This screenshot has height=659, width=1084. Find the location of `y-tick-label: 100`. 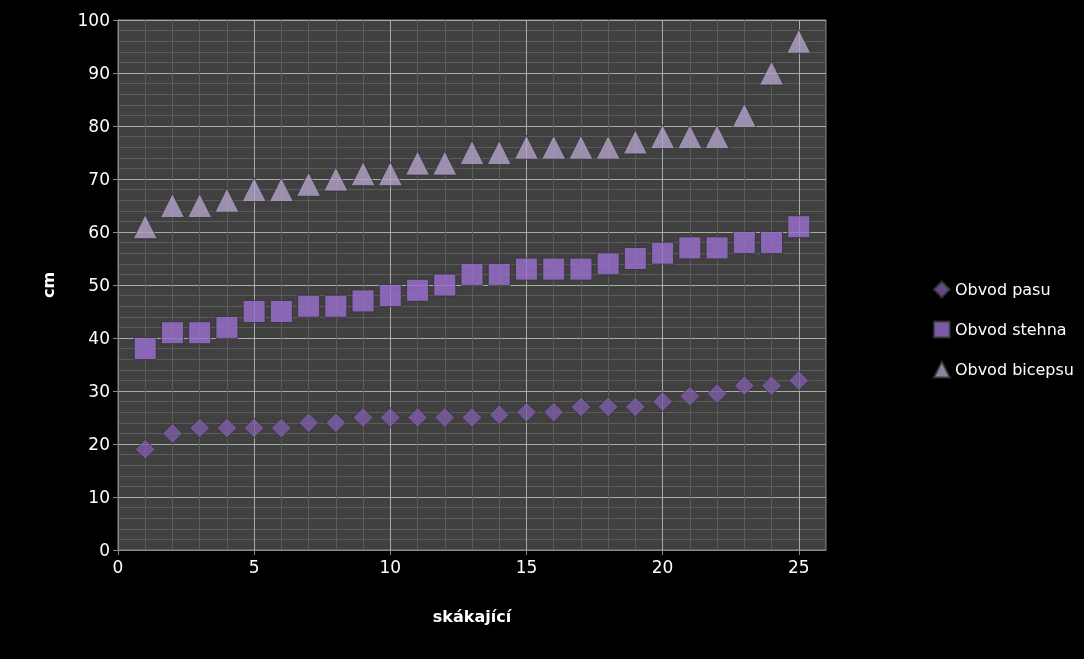

y-tick-label: 100 is located at coordinates (93, 20).